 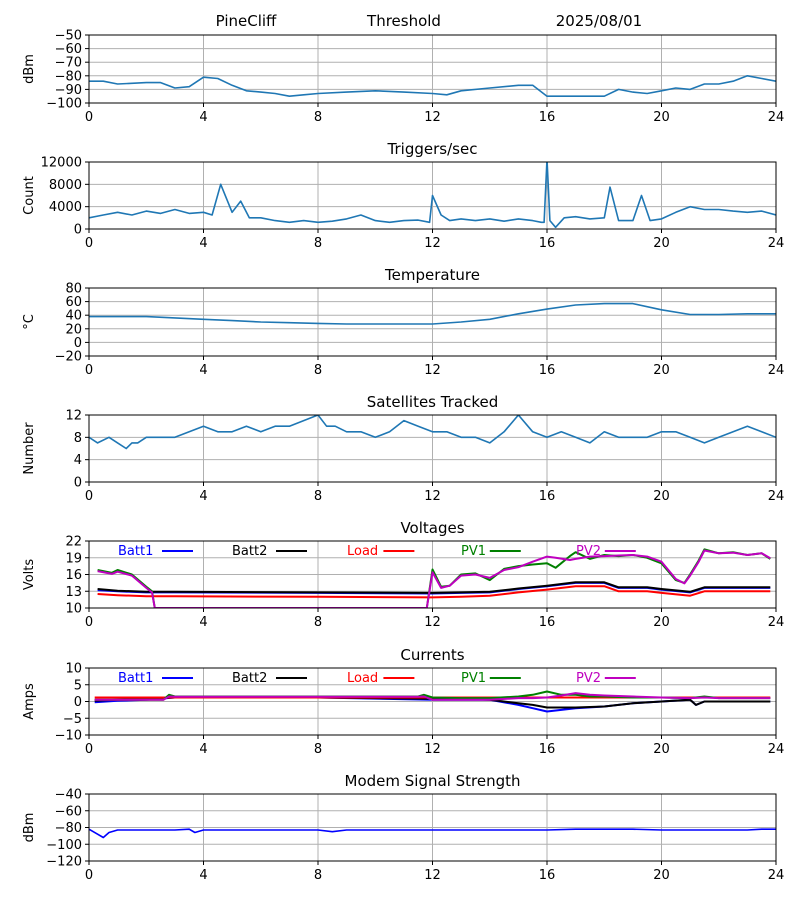 What do you see at coordinates (432, 402) in the screenshot?
I see `chart-title: Satellites Tracked` at bounding box center [432, 402].